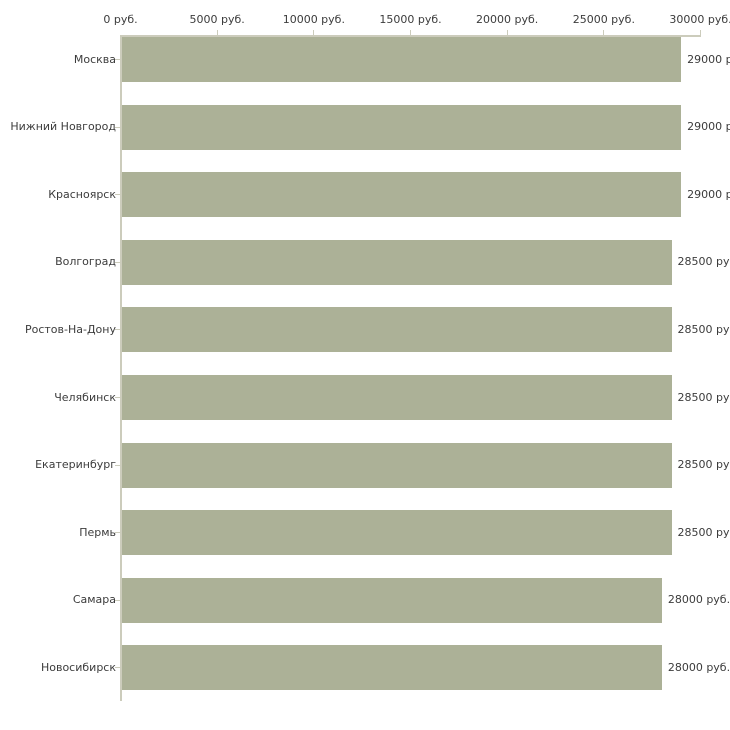 This screenshot has height=730, width=730. What do you see at coordinates (121, 368) in the screenshot?
I see `y-axis-line` at bounding box center [121, 368].